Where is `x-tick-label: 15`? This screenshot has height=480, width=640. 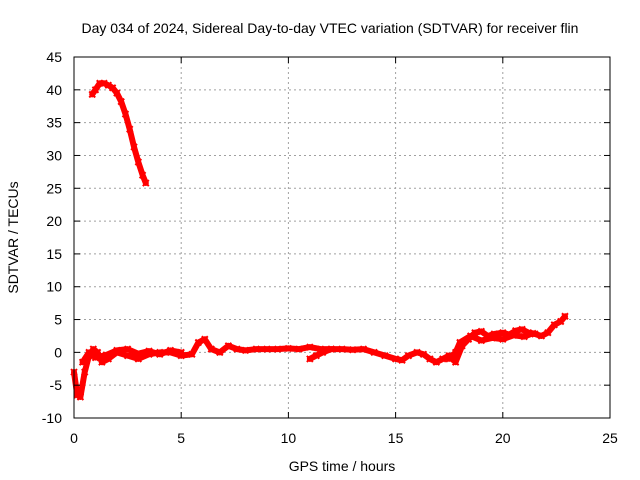 x-tick-label: 15 is located at coordinates (396, 438).